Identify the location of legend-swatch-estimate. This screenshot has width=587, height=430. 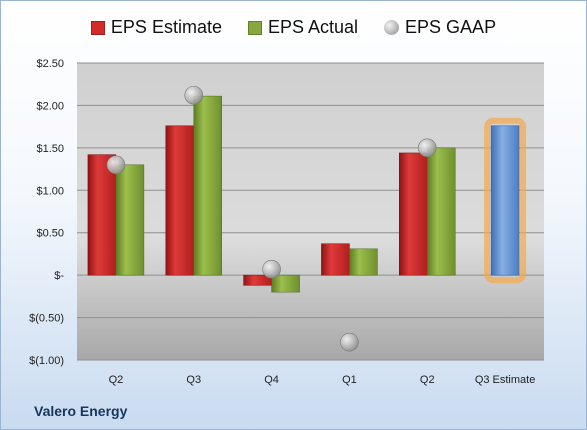
(97, 27).